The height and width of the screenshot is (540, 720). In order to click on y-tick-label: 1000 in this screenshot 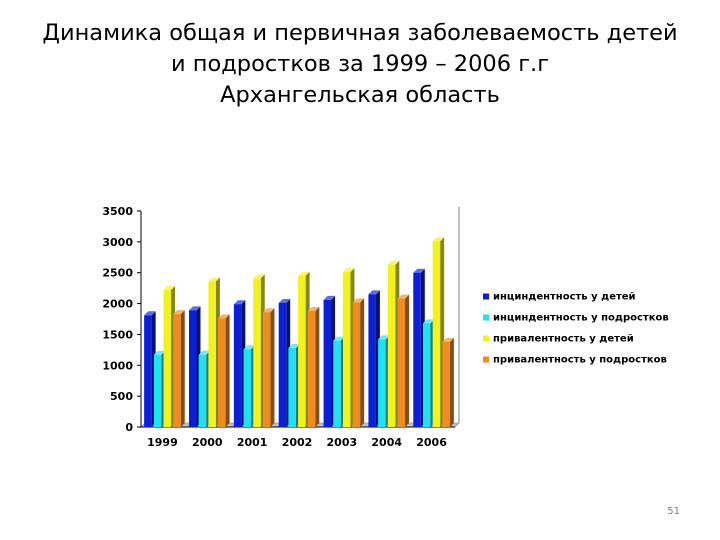, I will do `click(117, 365)`.